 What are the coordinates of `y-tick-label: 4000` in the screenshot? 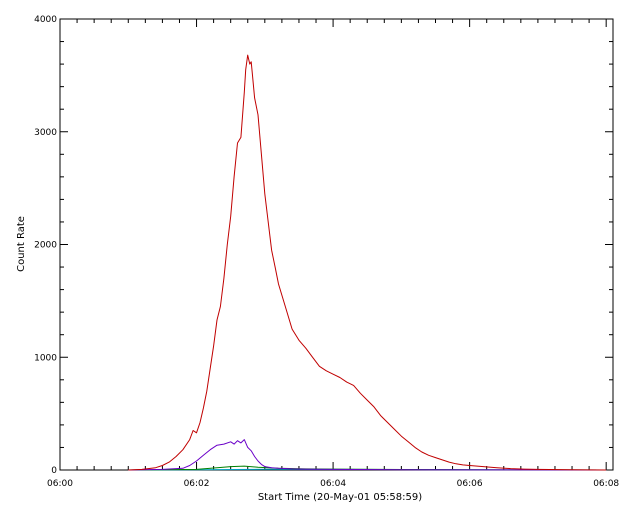 It's located at (45, 20).